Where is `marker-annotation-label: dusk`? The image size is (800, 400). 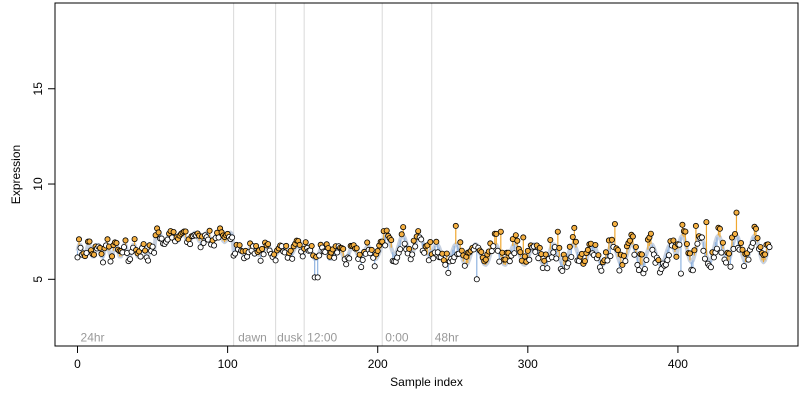
marker-annotation-label: dusk is located at coordinates (290, 337).